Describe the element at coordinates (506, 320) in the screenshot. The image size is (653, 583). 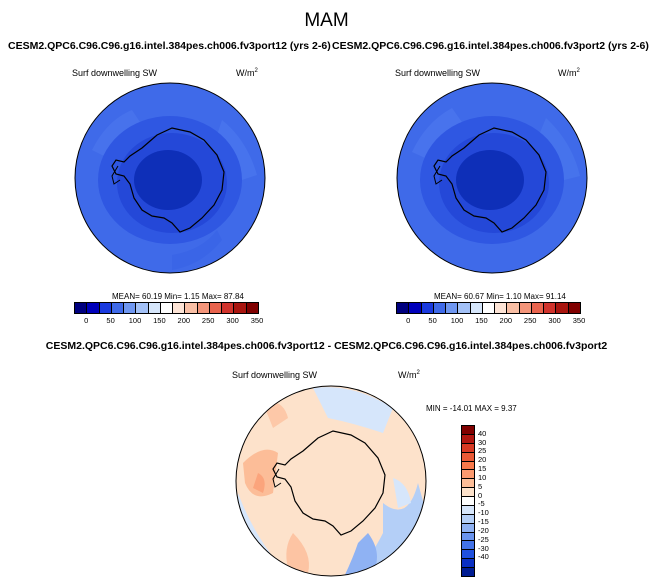
I see `panel-2-colorbar-tick-label: 200` at that location.